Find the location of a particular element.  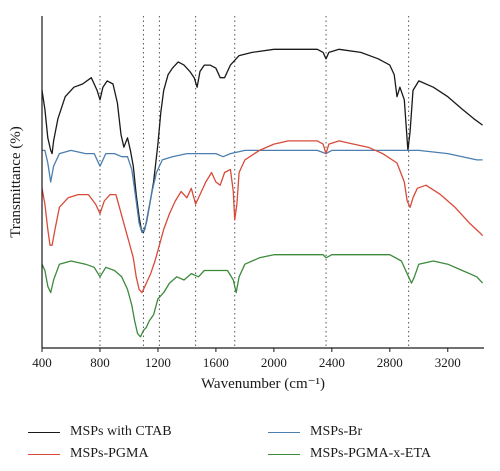

x-axis-label: Wavenumber (cm⁻¹) is located at coordinates (263, 384).